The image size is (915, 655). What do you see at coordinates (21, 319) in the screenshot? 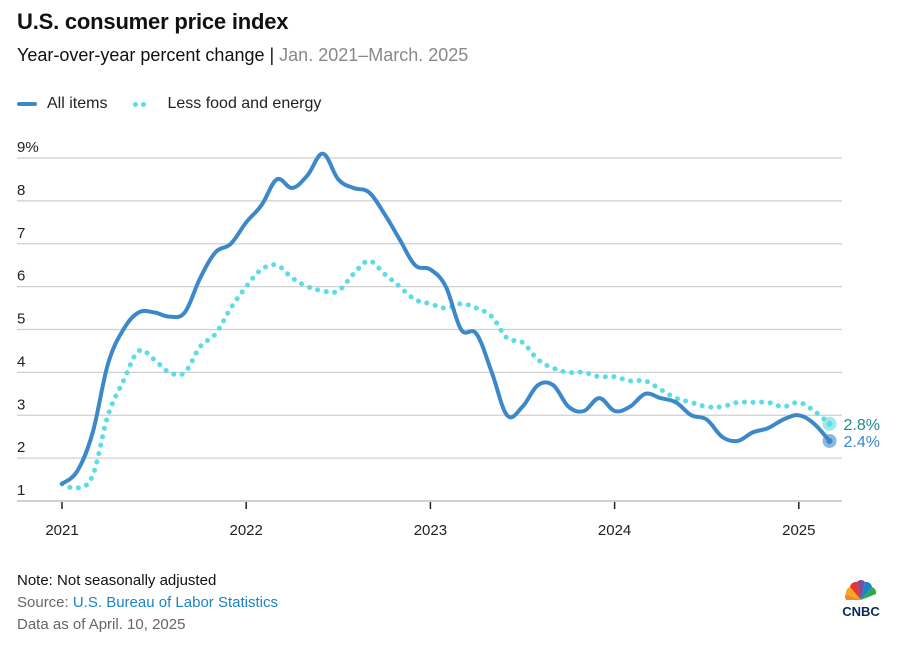
I see `y-tick-label: 5` at bounding box center [21, 319].